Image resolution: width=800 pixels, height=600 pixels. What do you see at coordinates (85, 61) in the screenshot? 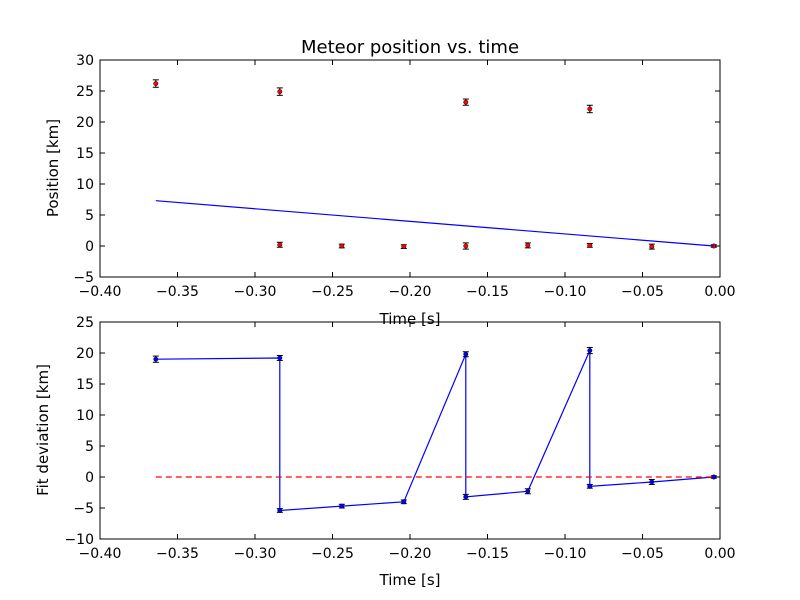
I see `y-tick-label: 30` at bounding box center [85, 61].